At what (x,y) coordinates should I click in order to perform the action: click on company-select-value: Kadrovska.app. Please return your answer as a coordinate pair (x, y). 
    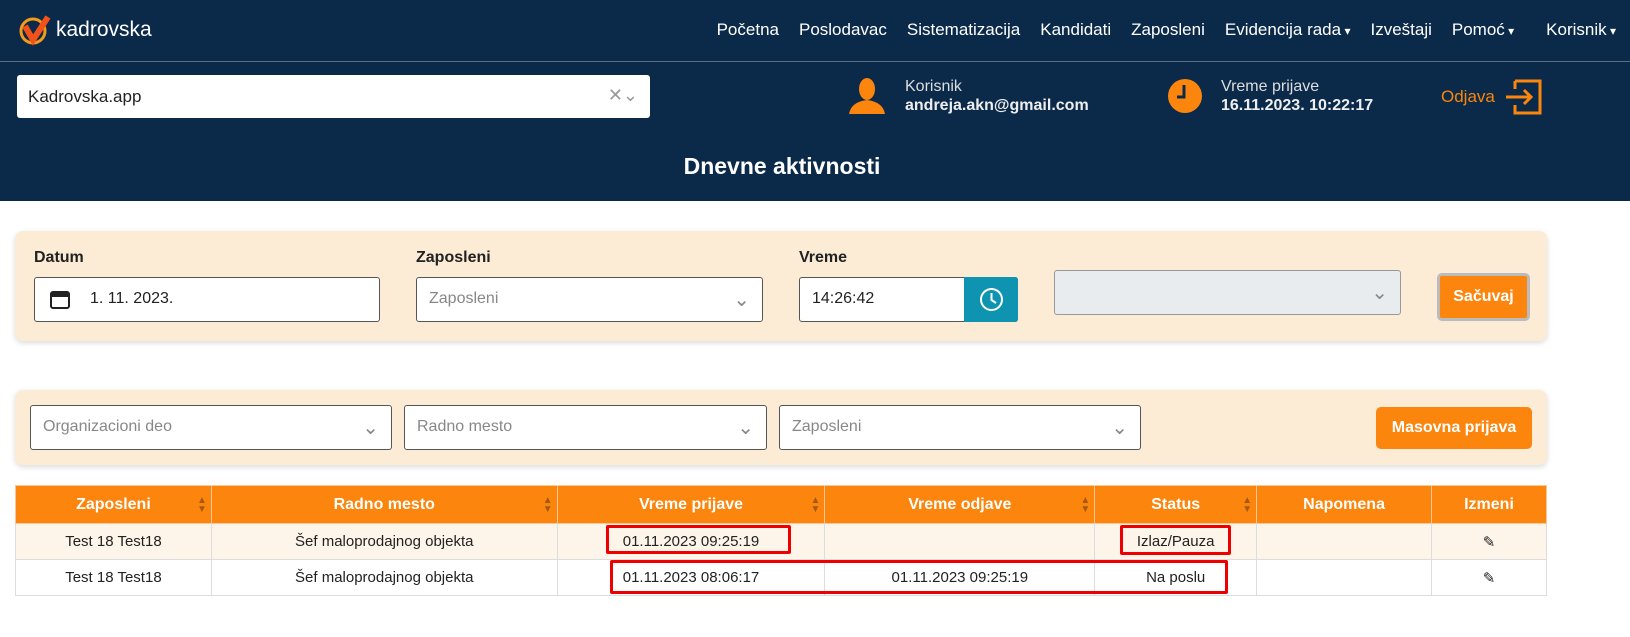
    Looking at the image, I should click on (85, 96).